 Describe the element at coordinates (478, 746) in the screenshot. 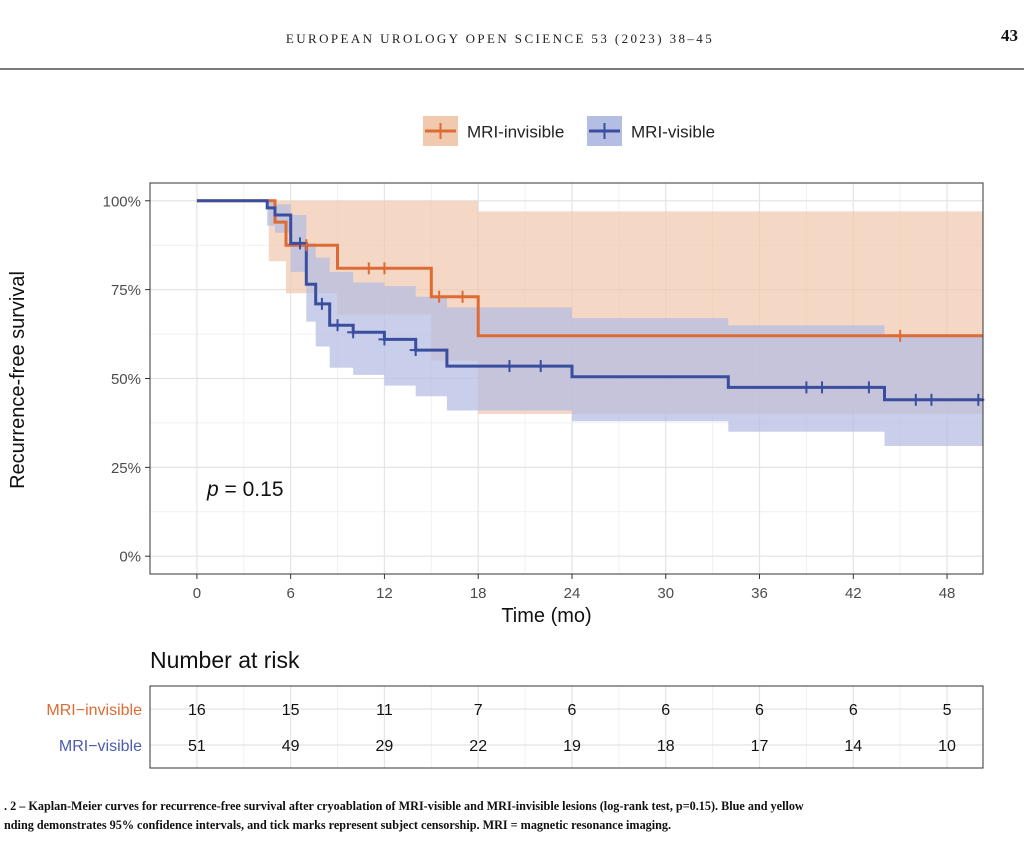

I see `risk-cell: 22` at that location.